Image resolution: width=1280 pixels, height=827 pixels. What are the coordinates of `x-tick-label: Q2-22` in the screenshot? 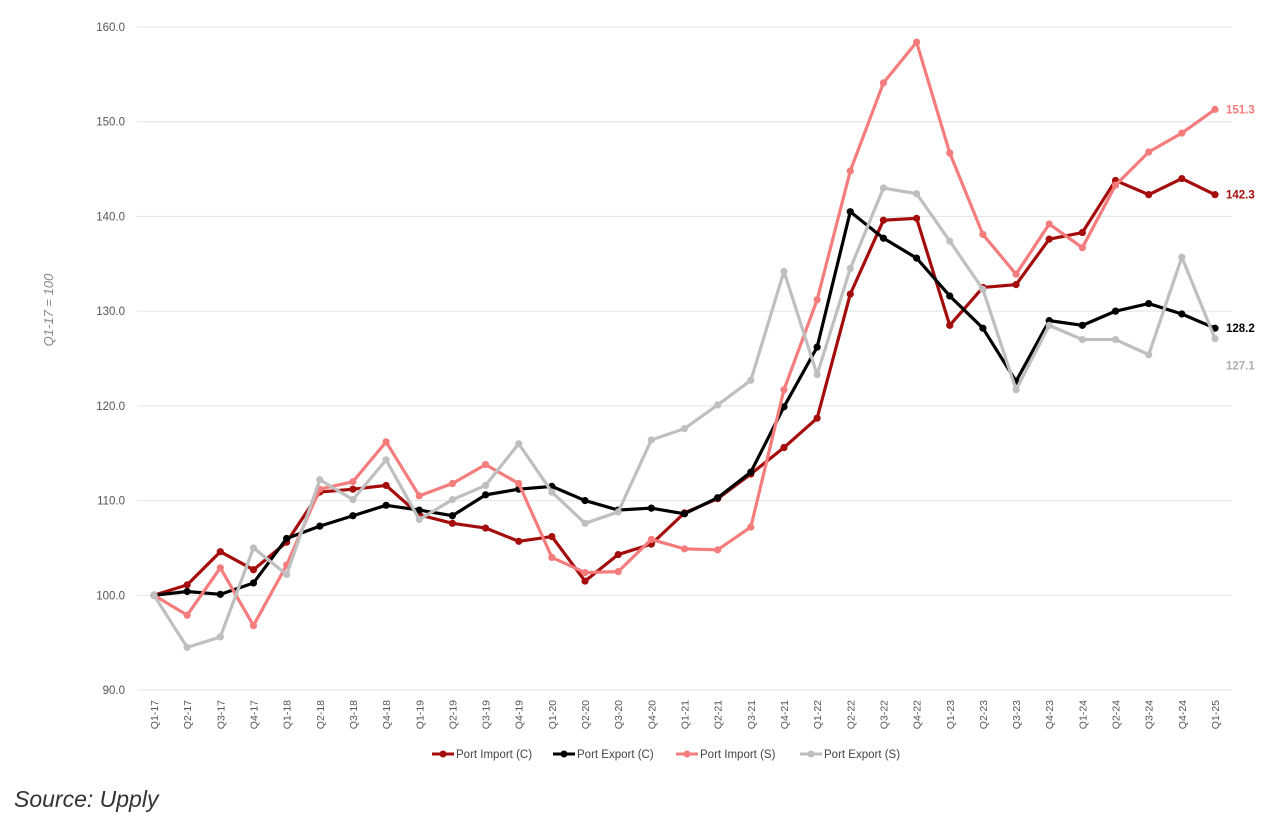 It's located at (851, 714).